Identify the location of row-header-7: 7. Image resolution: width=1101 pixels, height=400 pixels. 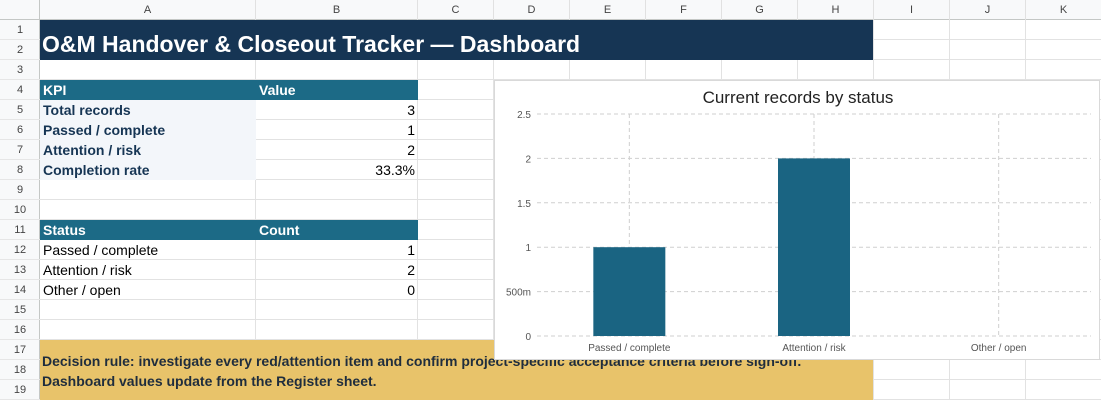
(20, 150).